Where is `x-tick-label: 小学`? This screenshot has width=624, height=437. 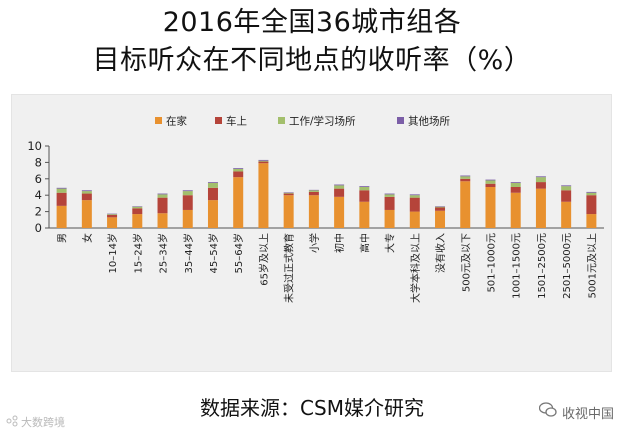 x-tick-label: 小学 is located at coordinates (314, 243).